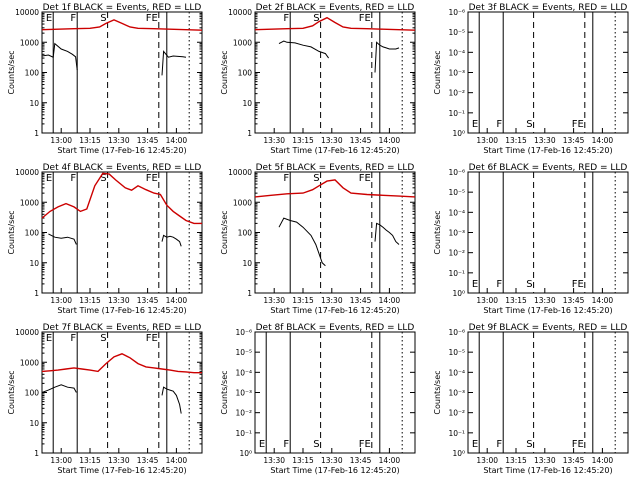 The height and width of the screenshot is (480, 640). Describe the element at coordinates (456, 73) in the screenshot. I see `y-tick-label: 10⁻³` at that location.